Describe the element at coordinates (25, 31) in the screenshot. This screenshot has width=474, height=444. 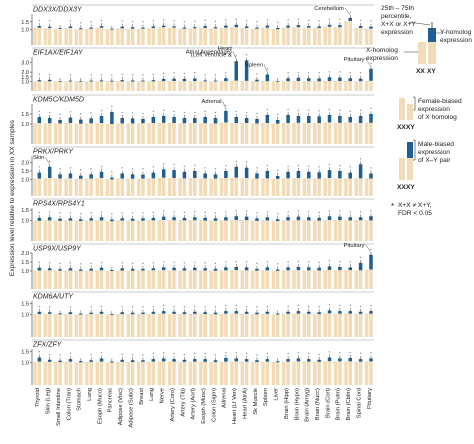
I see `y-tick-label: 1.0` at that location.